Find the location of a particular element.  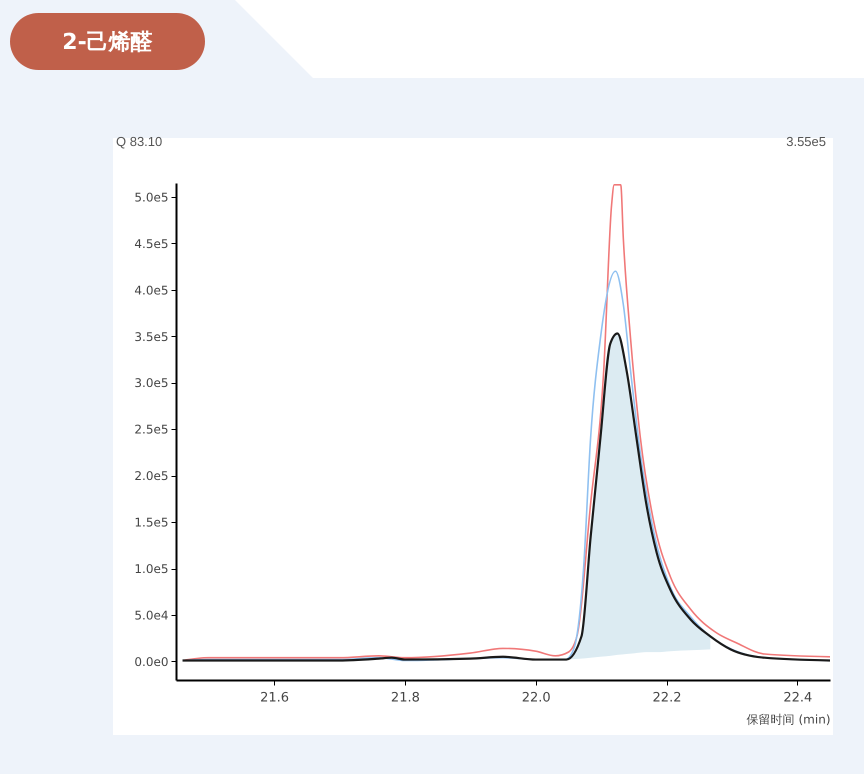

y-tick-label: 3.0e5 is located at coordinates (151, 383).